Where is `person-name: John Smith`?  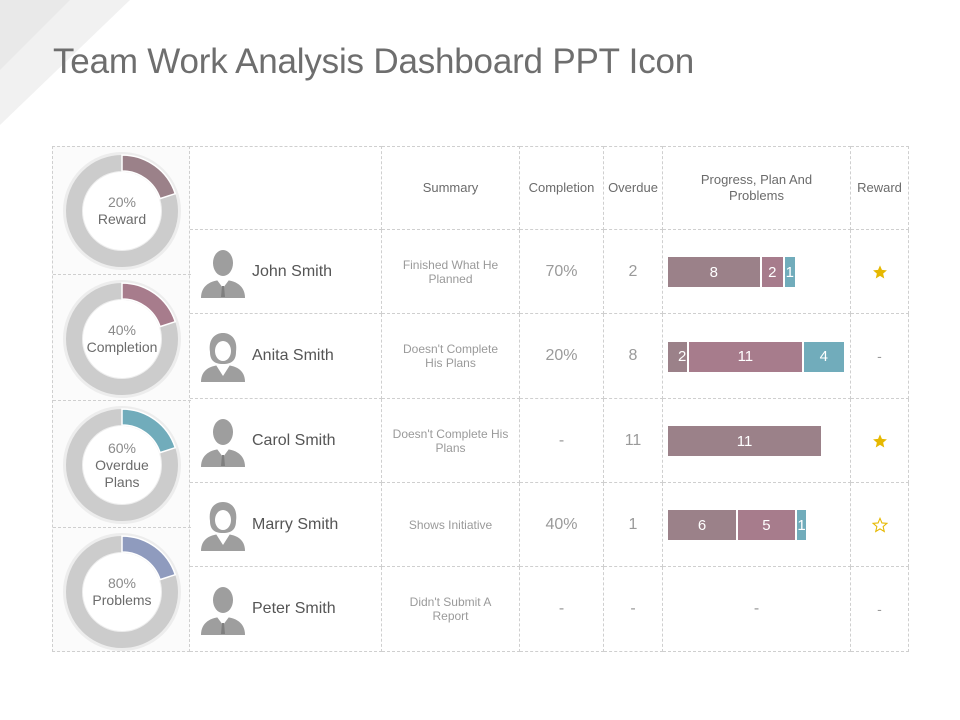
person-name: John Smith is located at coordinates (292, 271).